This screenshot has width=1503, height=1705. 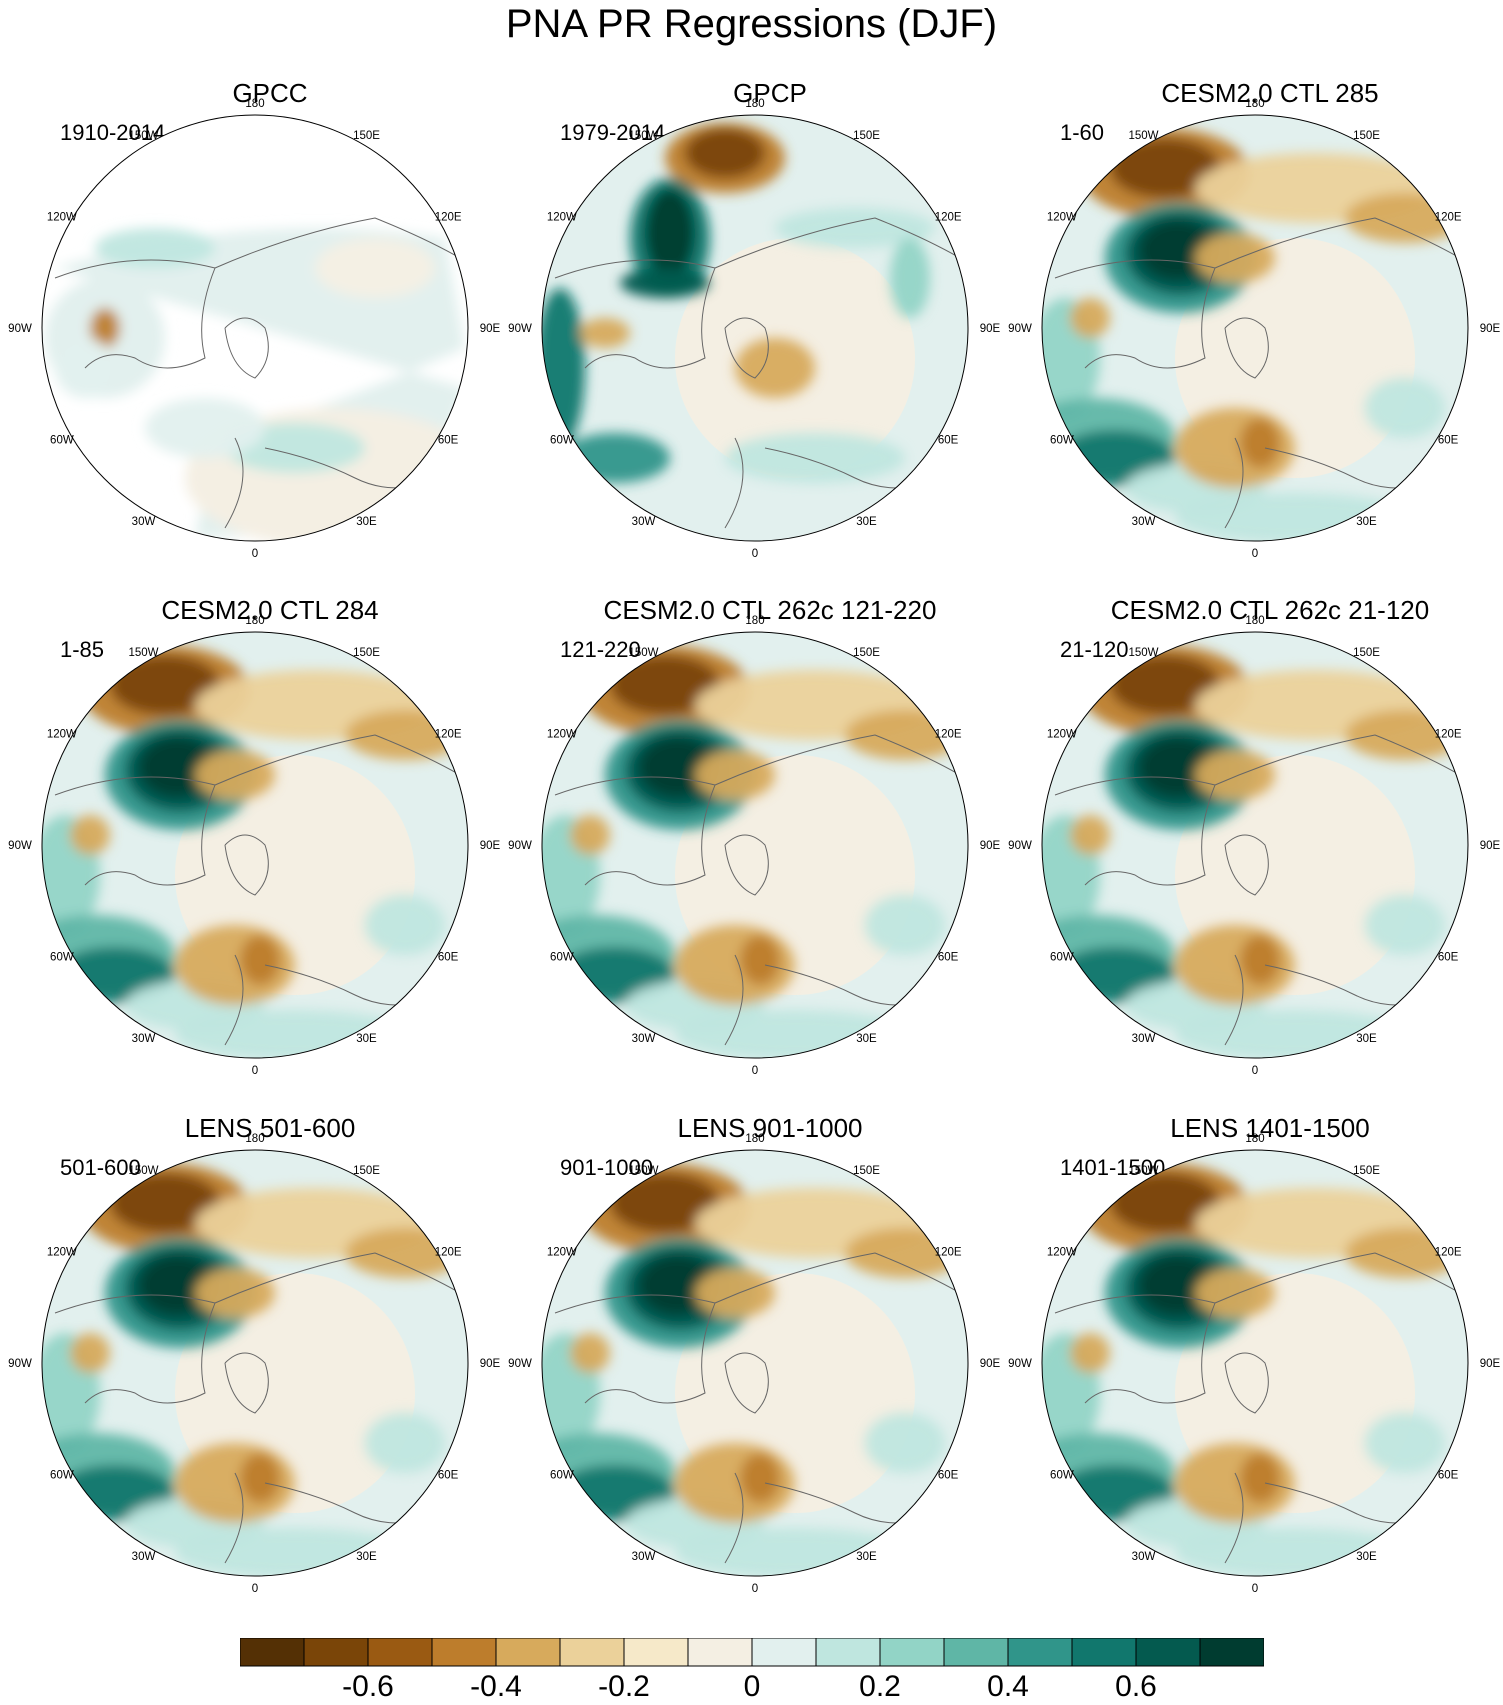 What do you see at coordinates (1094, 649) in the screenshot?
I see `panel-years: 21-120` at bounding box center [1094, 649].